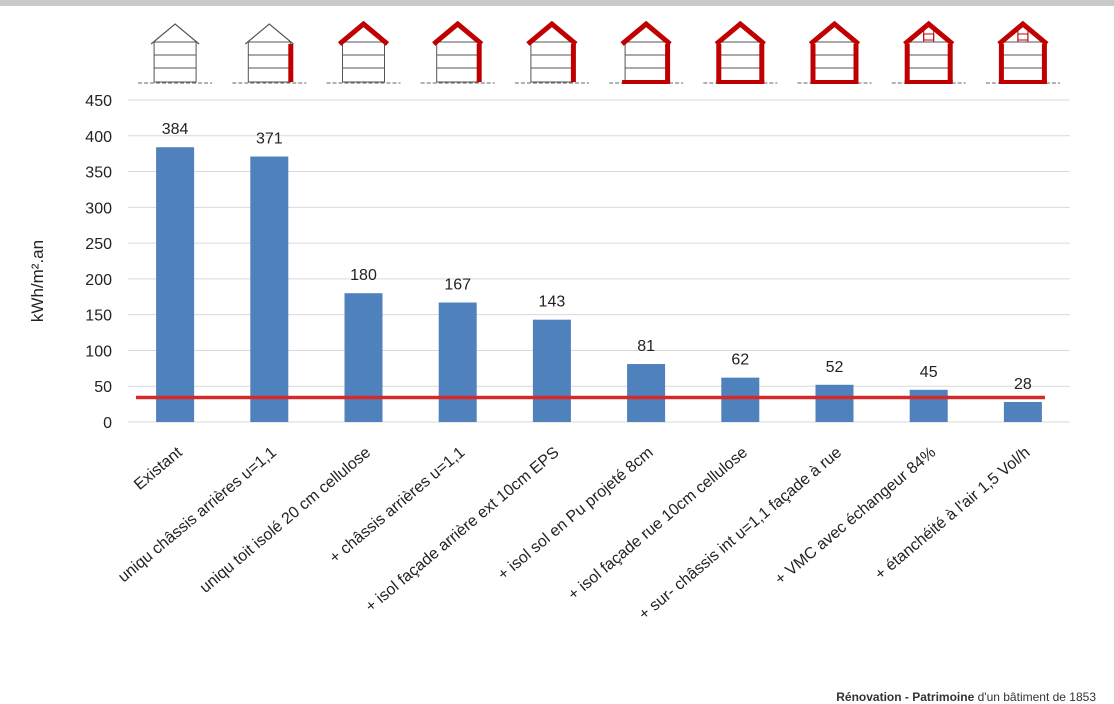 This screenshot has width=1114, height=704. What do you see at coordinates (646, 346) in the screenshot?
I see `data-label: 81` at bounding box center [646, 346].